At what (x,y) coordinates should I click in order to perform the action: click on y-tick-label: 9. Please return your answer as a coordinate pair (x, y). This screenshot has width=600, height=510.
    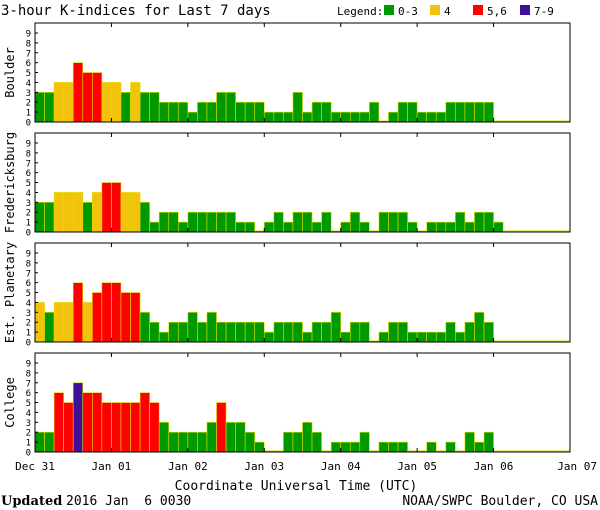
    Looking at the image, I should click on (28, 365).